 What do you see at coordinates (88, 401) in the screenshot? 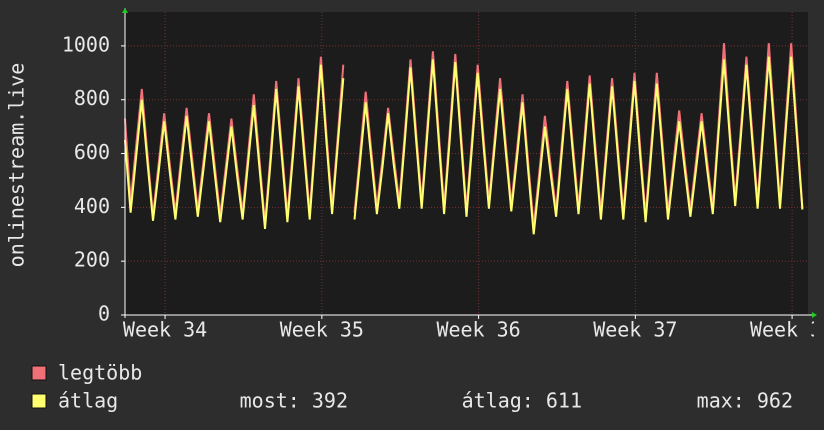
I see `legend-label: átlag` at bounding box center [88, 401].